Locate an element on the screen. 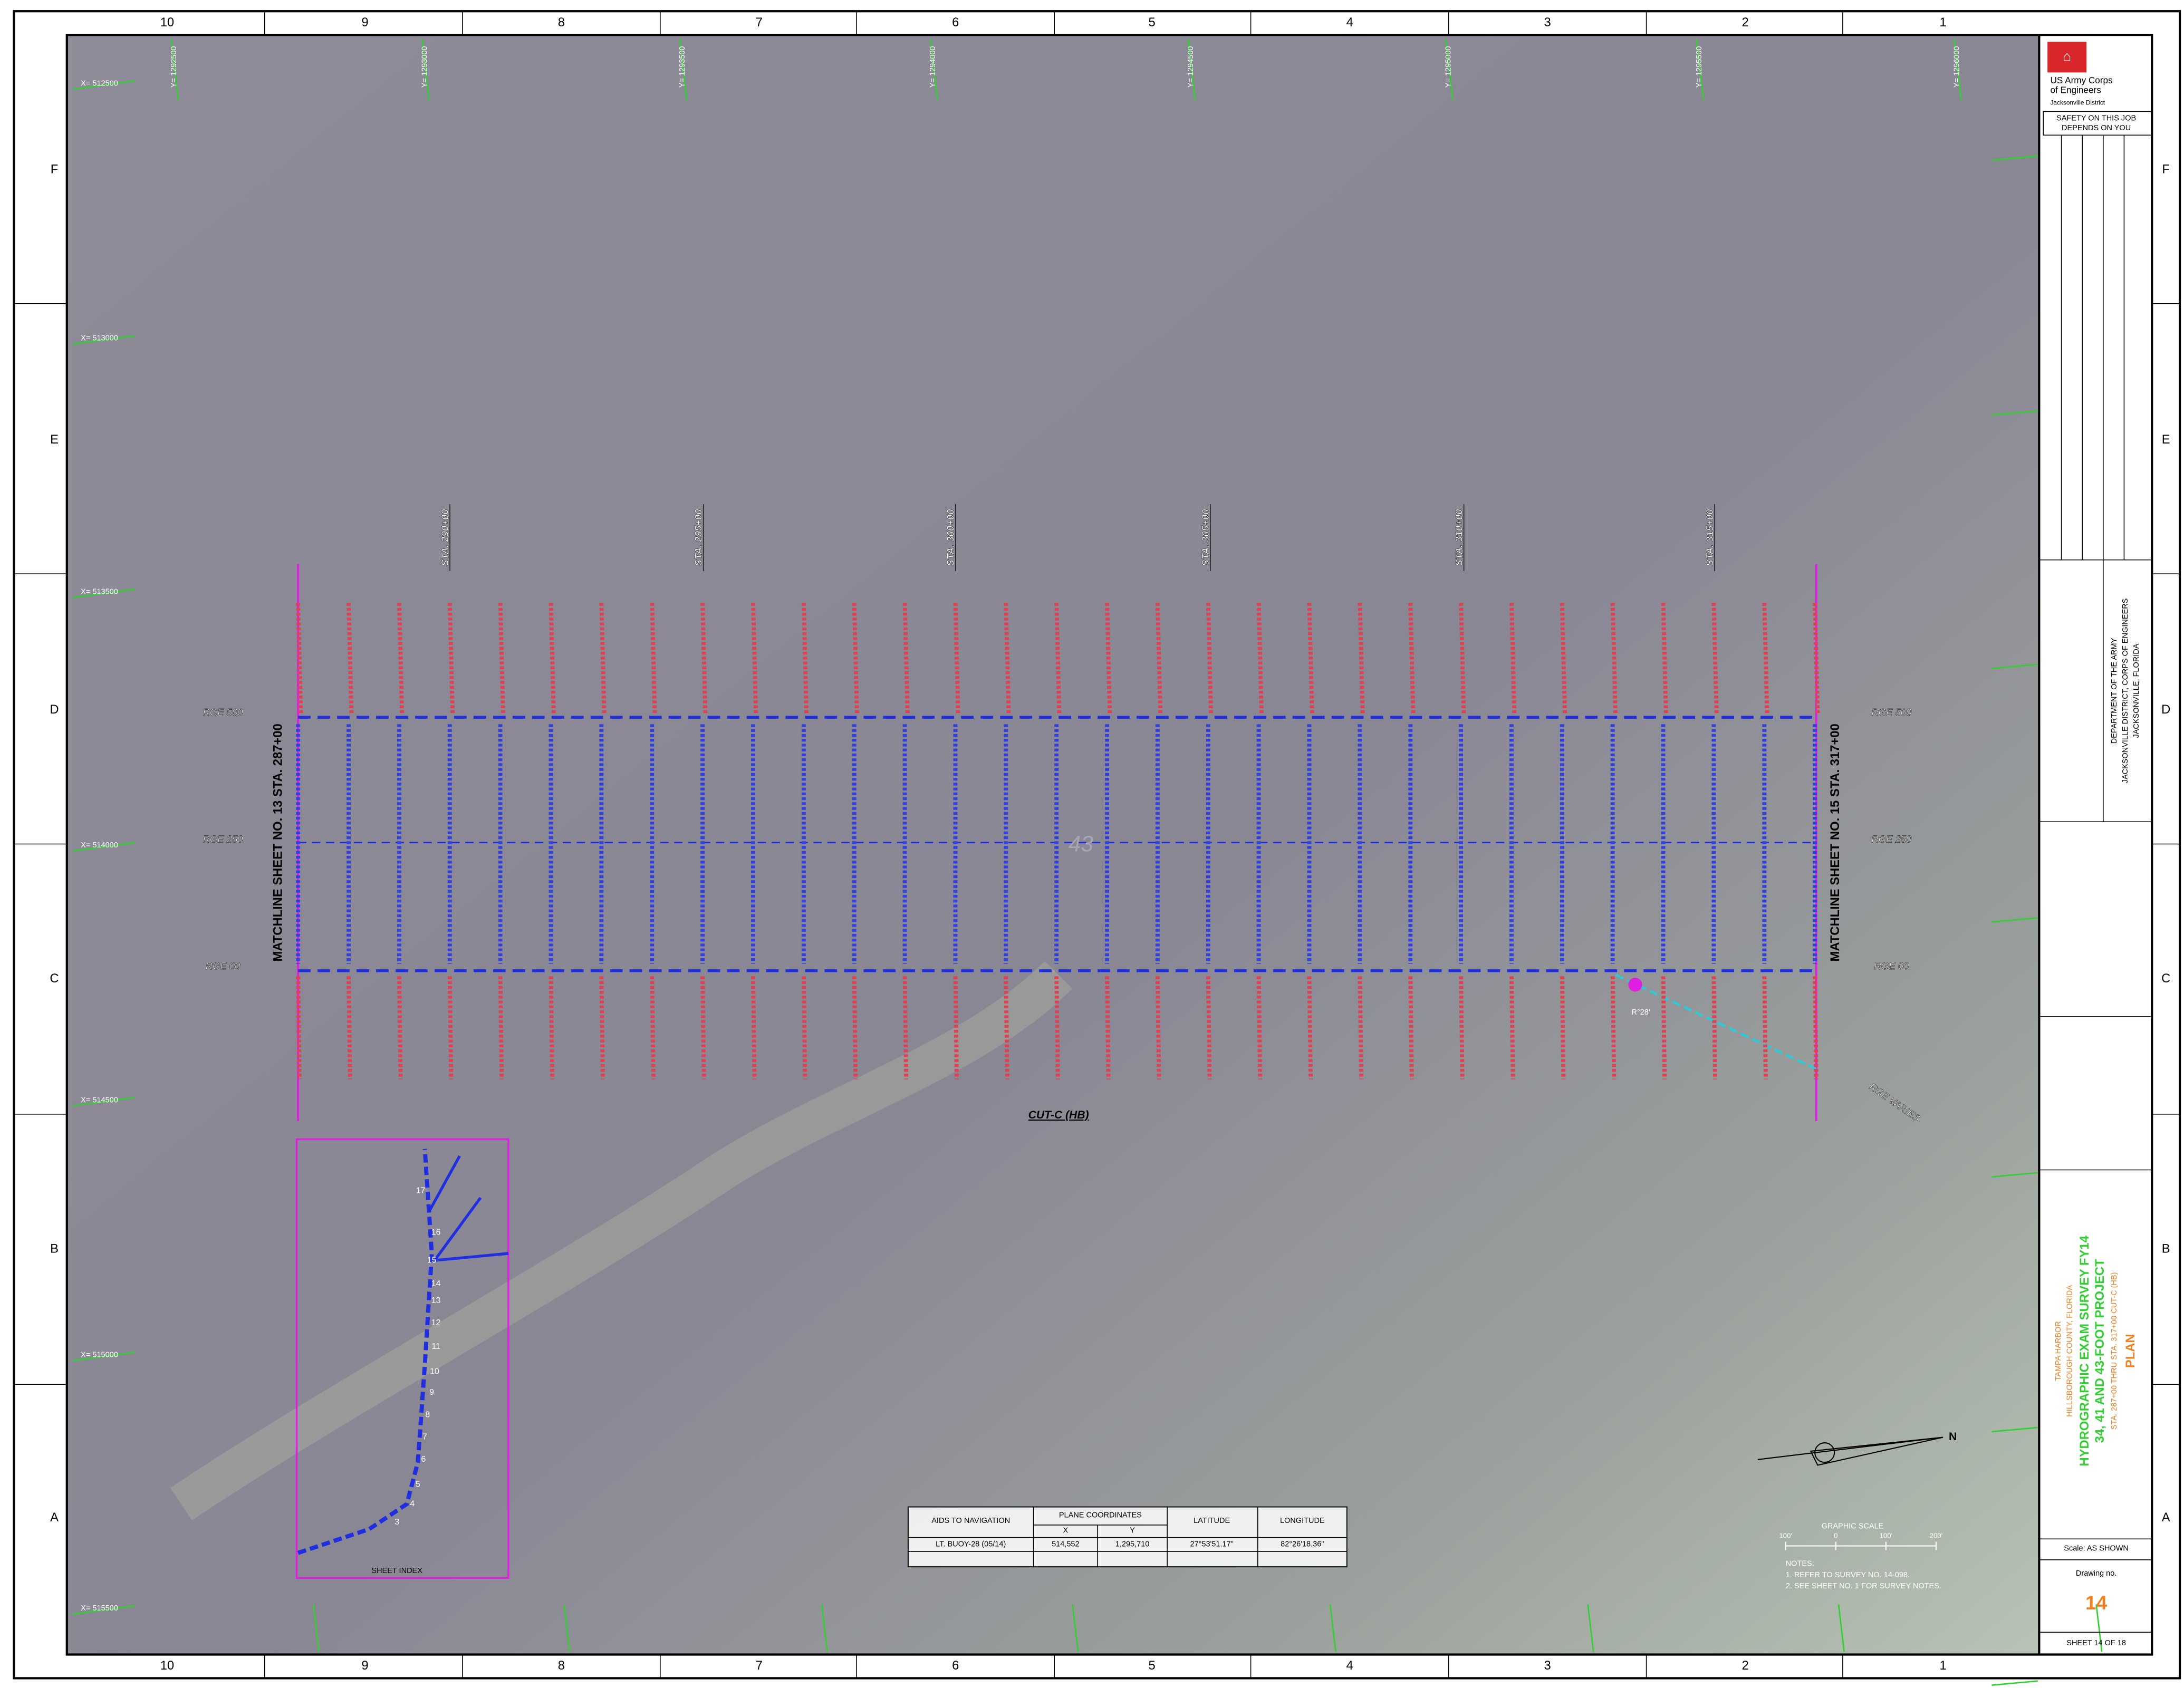 The height and width of the screenshot is (1688, 2184). table-subheader: X is located at coordinates (1065, 1531).